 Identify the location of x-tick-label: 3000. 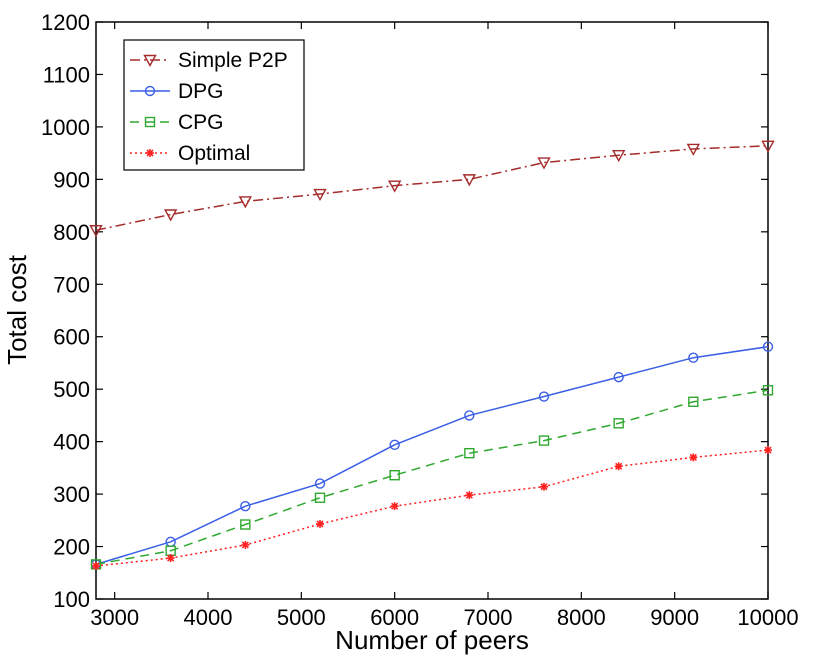
(114, 617).